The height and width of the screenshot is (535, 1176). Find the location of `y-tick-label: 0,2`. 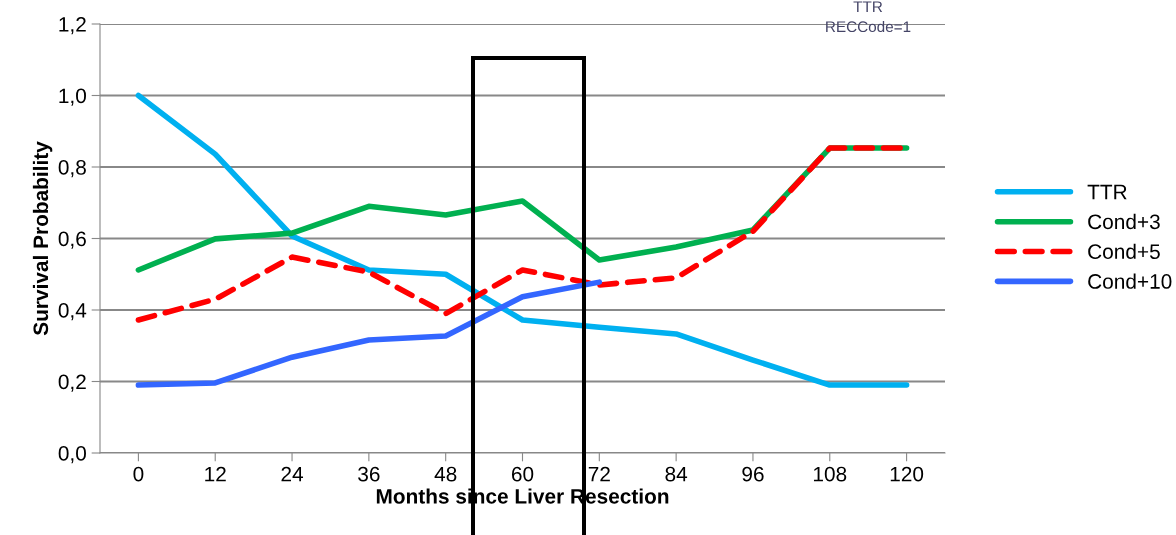

y-tick-label: 0,2 is located at coordinates (72, 383).